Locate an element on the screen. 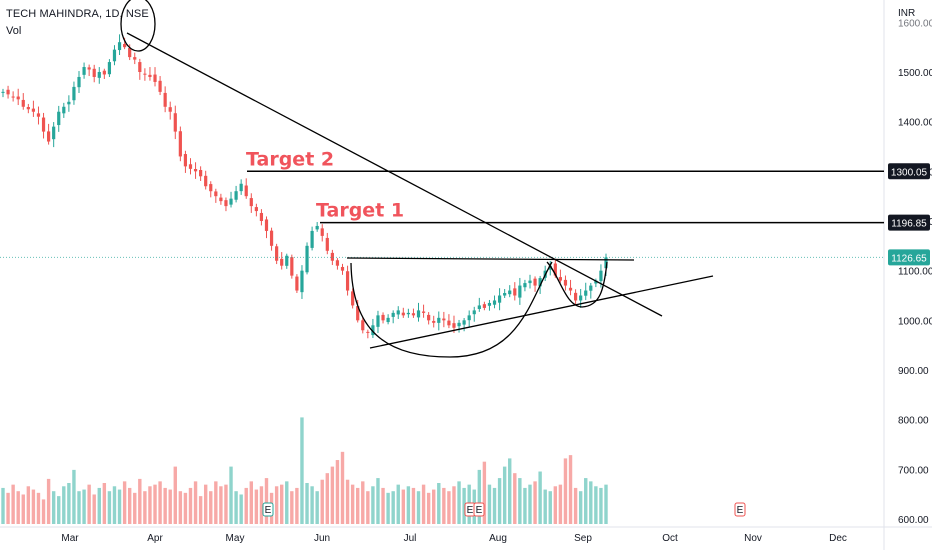 This screenshot has height=550, width=932. x-tick-label: Aug is located at coordinates (498, 538).